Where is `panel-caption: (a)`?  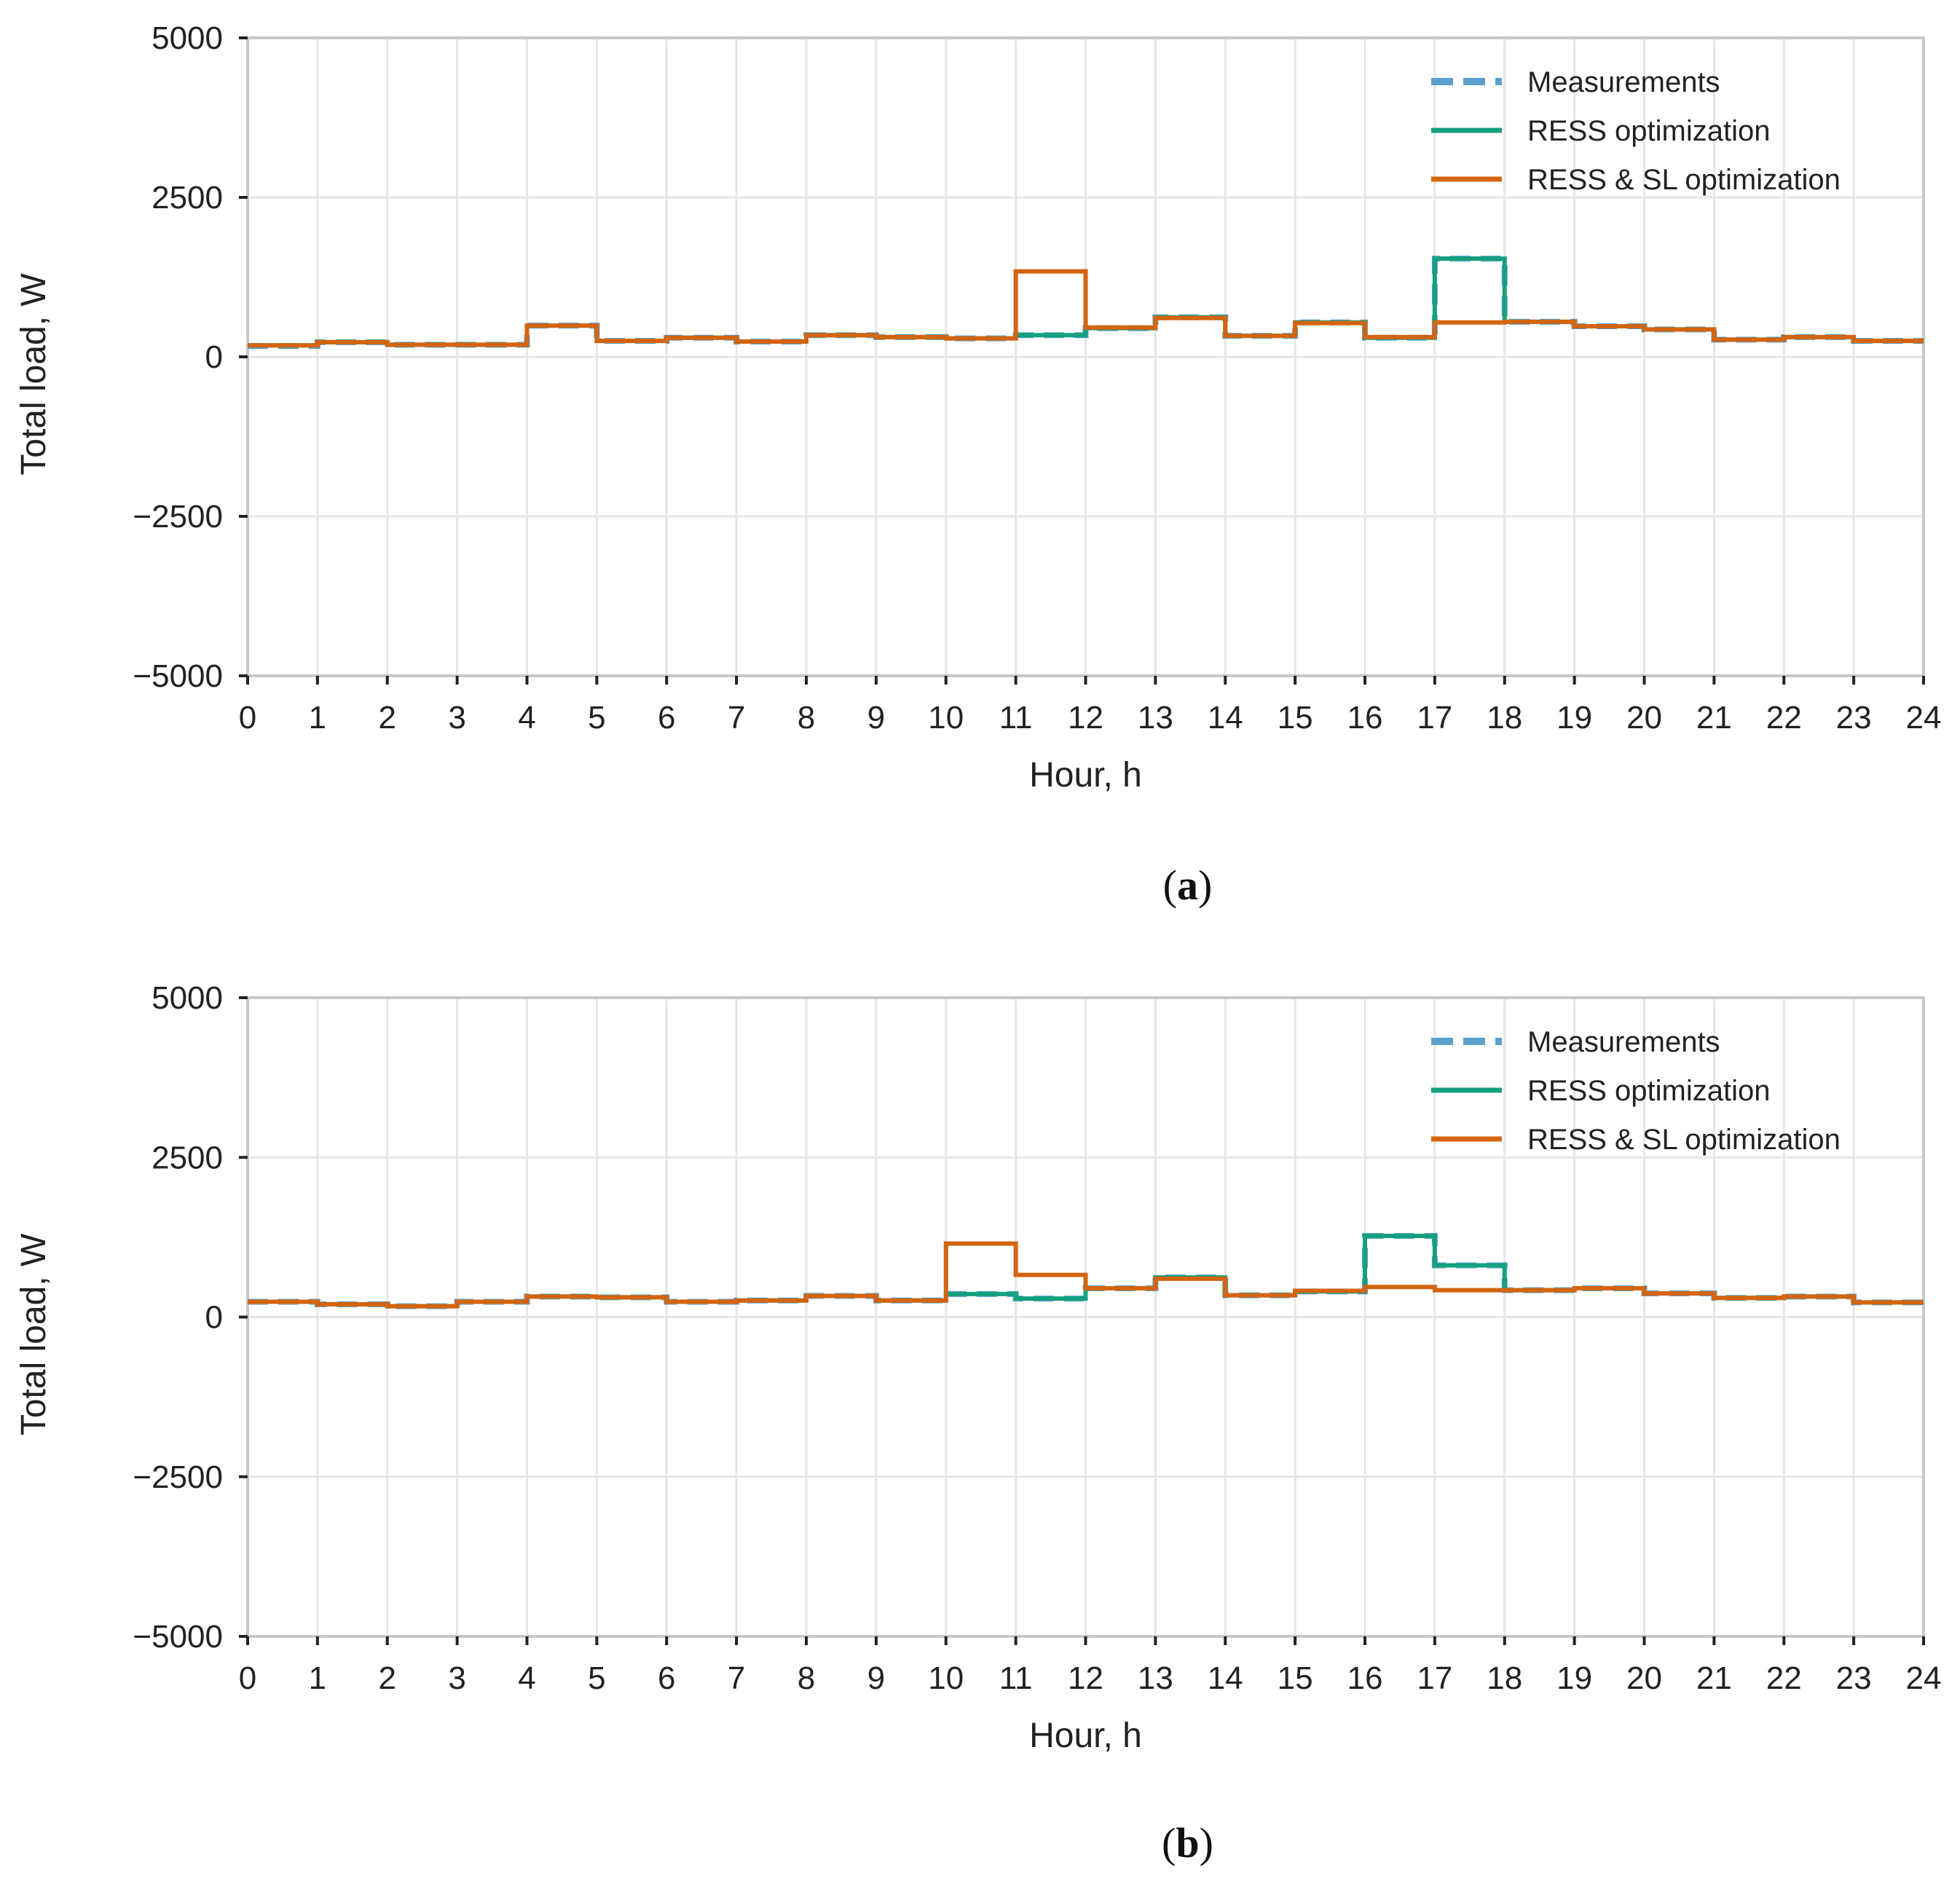 panel-caption: (a) is located at coordinates (1188, 885).